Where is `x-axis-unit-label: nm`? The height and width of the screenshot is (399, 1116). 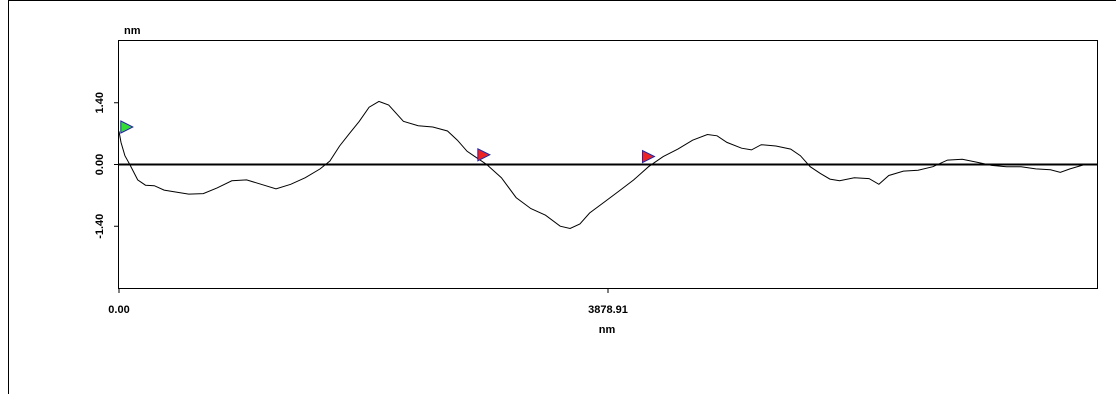
x-axis-unit-label: nm is located at coordinates (607, 330).